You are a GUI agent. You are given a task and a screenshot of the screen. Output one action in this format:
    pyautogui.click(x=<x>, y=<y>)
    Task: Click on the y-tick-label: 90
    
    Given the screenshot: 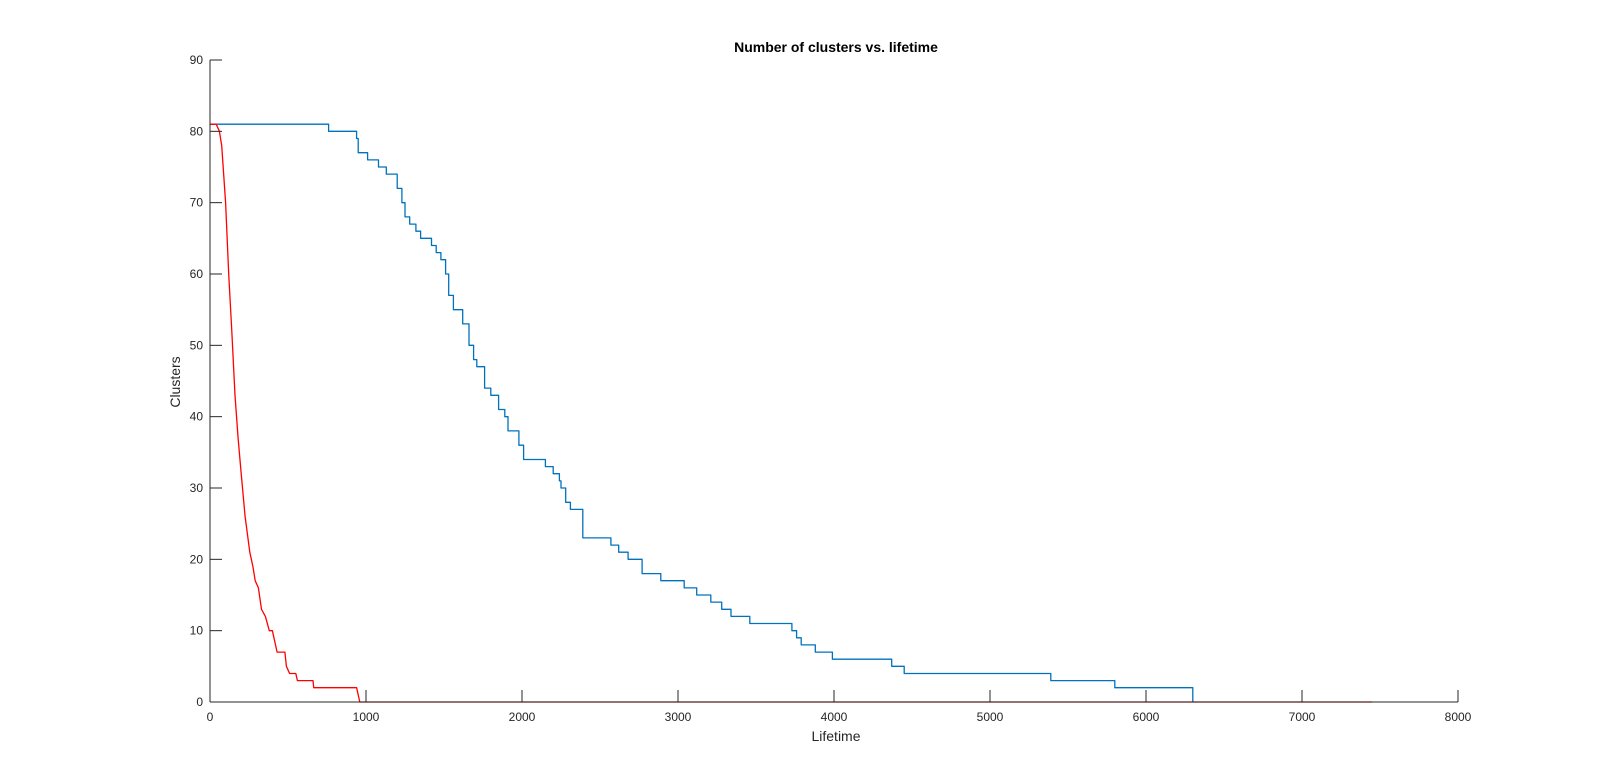 What is the action you would take?
    pyautogui.click(x=197, y=60)
    